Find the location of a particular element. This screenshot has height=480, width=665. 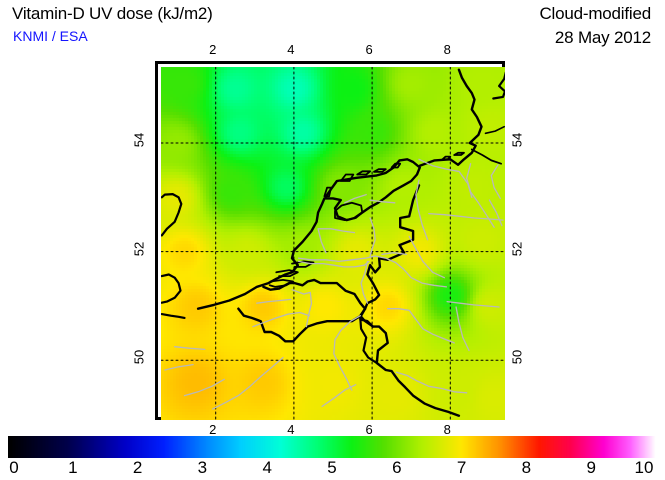

colorbar-tick-2: 2 is located at coordinates (137, 467).